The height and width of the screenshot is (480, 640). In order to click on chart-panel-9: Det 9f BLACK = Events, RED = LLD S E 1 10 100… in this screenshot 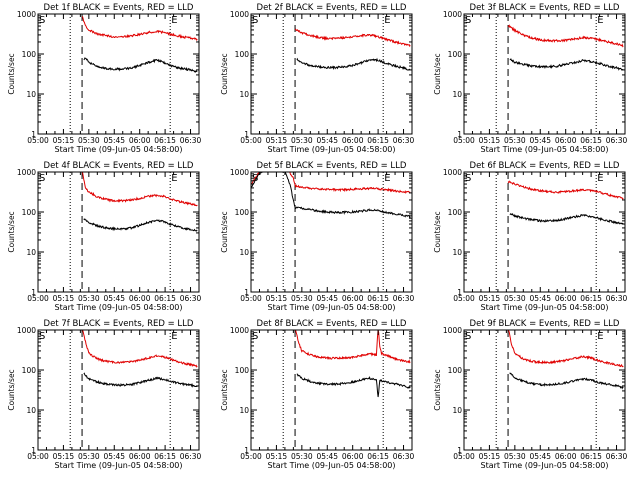, I will do `click(530, 394)`.